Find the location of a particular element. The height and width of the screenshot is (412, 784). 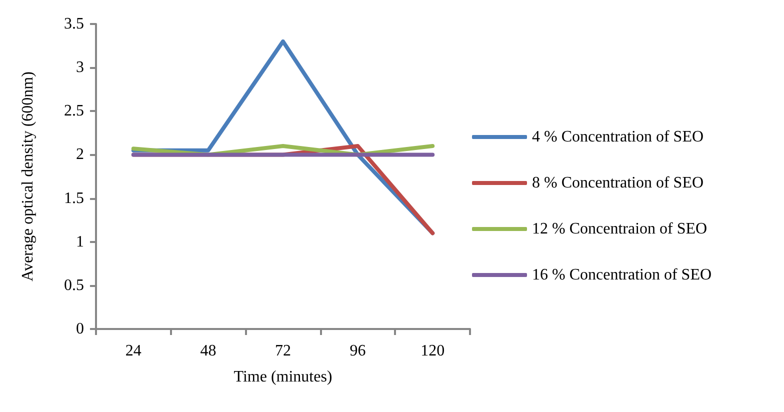

y-tick-label: 0 is located at coordinates (80, 329).